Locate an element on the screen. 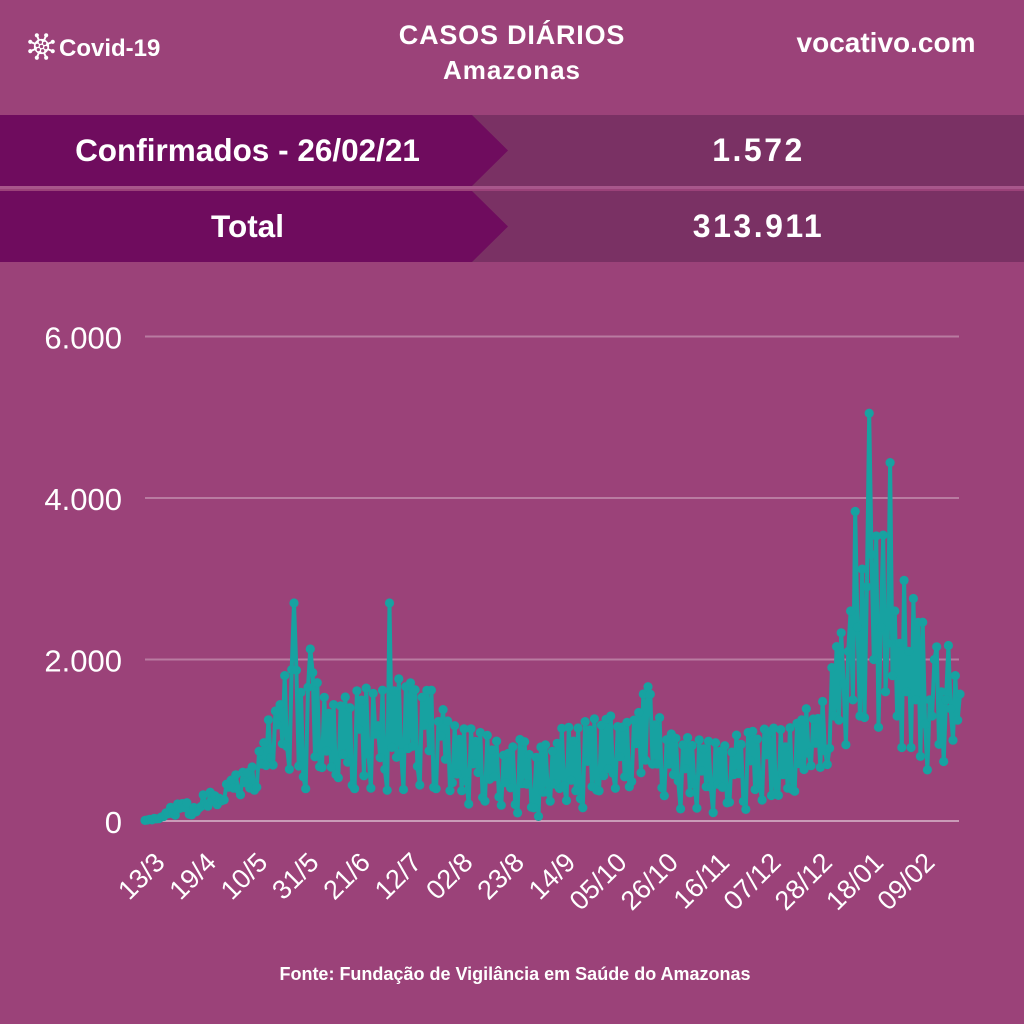  svg-text: 07/12 is located at coordinates (752, 881).